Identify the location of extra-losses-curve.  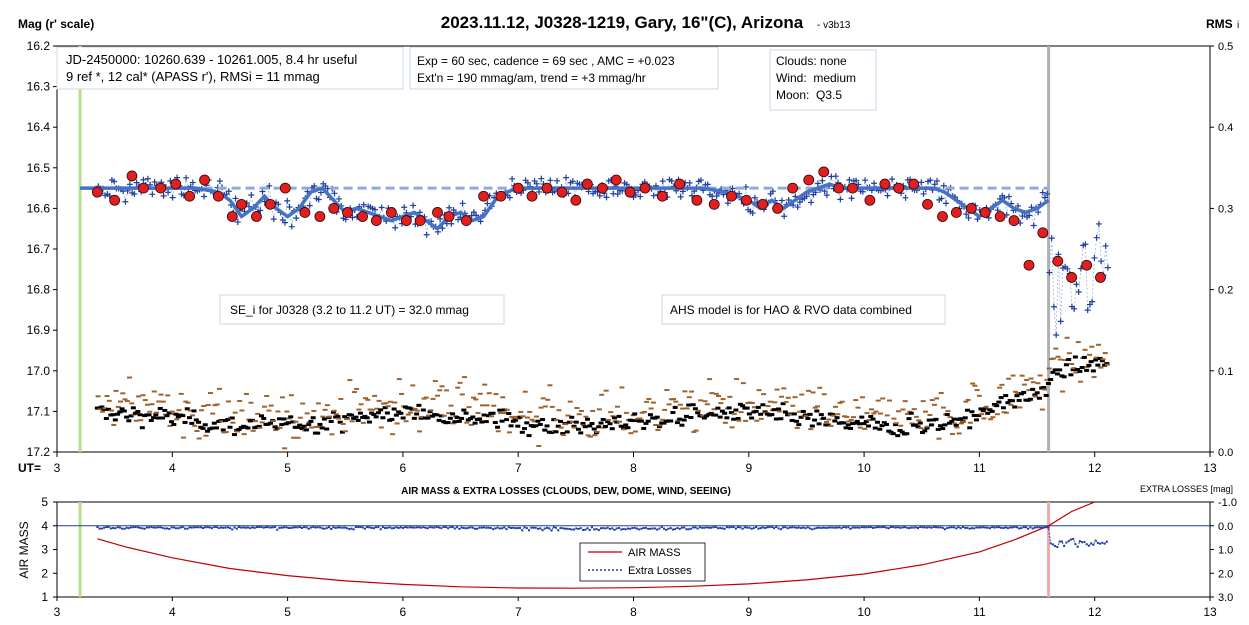
(602, 537).